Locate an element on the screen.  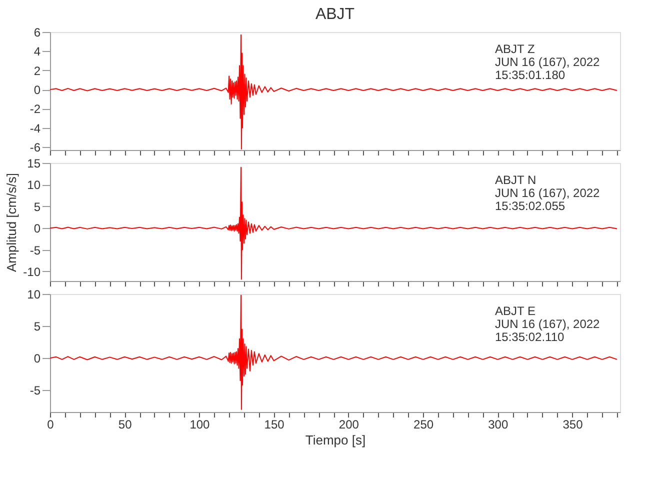
y-tick-label: 2 is located at coordinates (37, 71).